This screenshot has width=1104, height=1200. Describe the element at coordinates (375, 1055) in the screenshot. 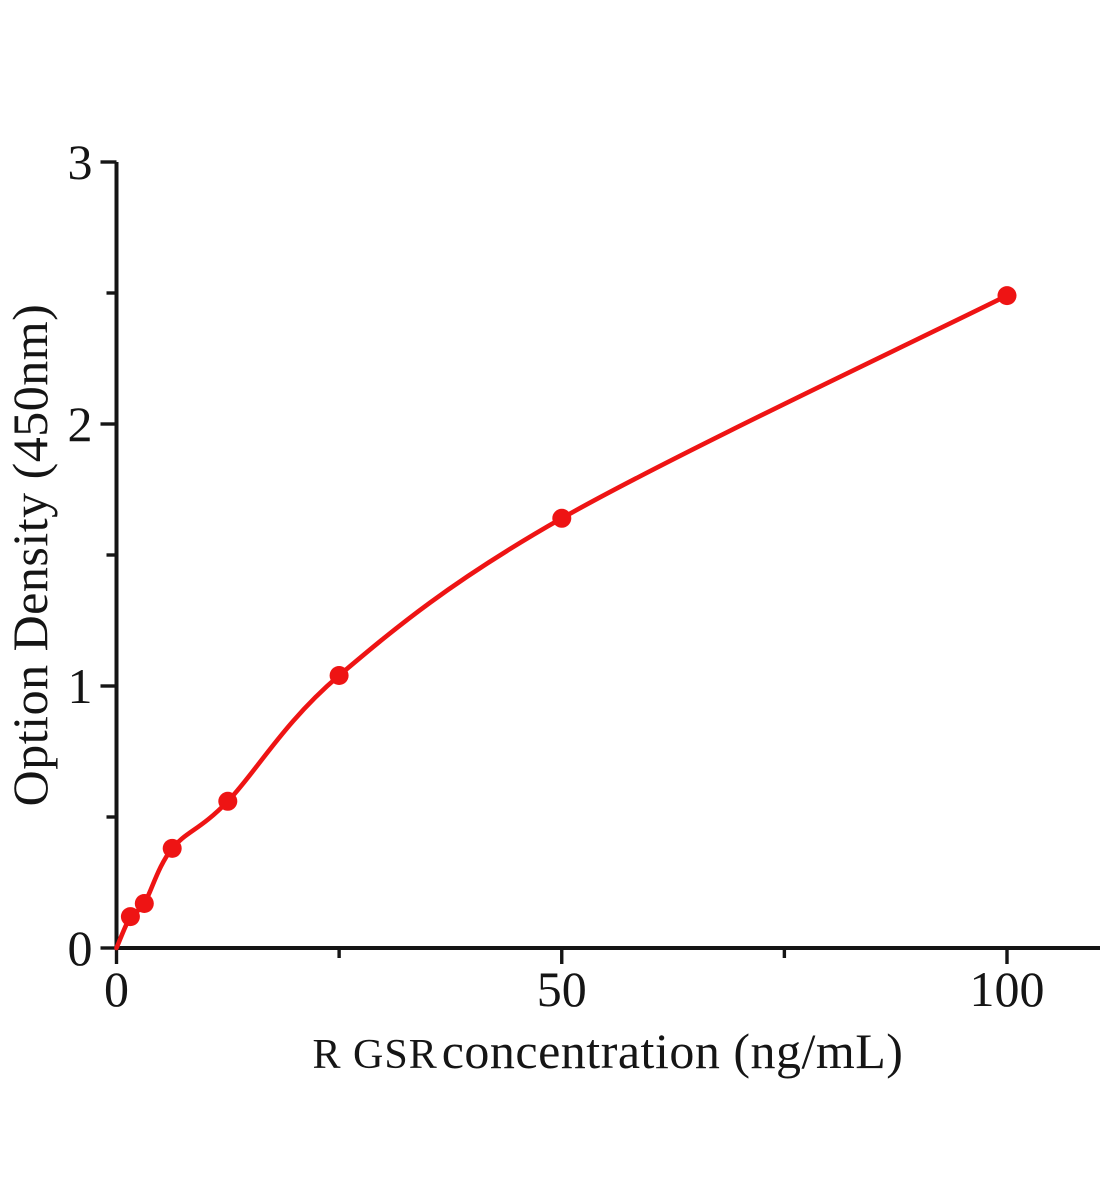

I see `x-axis-title-prefix: R GSR` at that location.